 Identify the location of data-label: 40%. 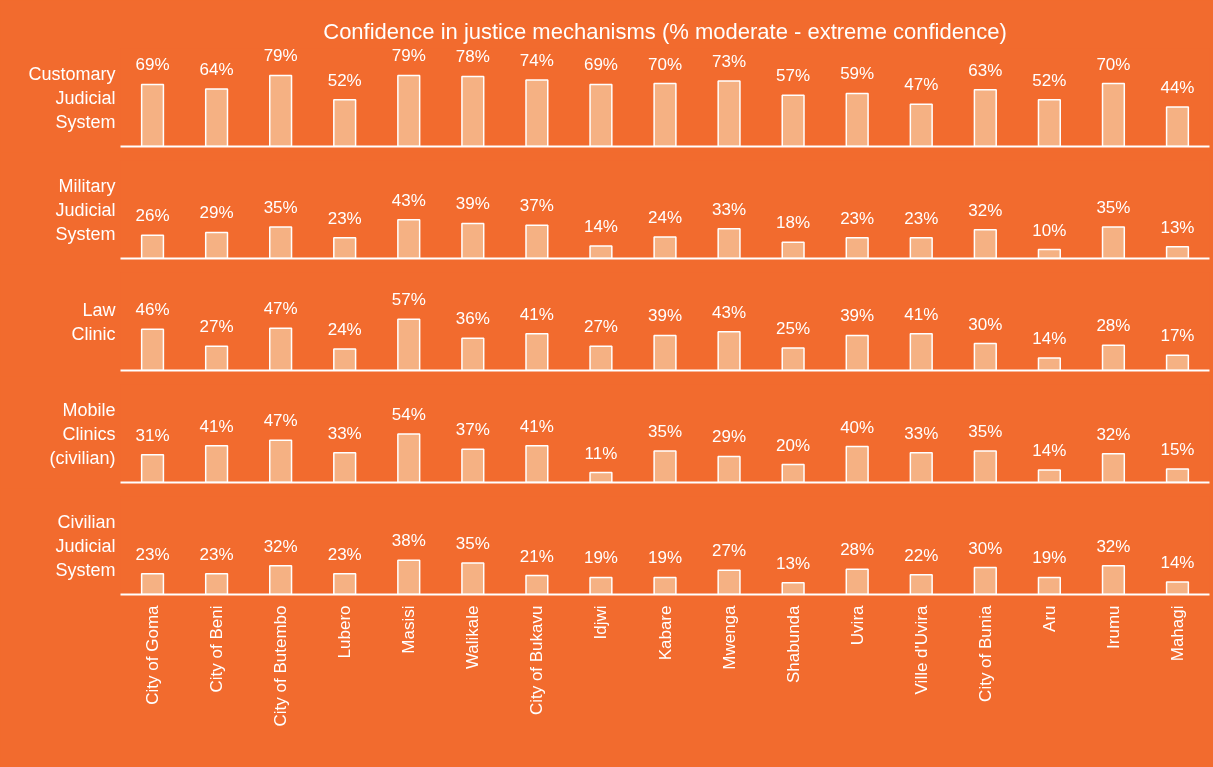
(857, 427).